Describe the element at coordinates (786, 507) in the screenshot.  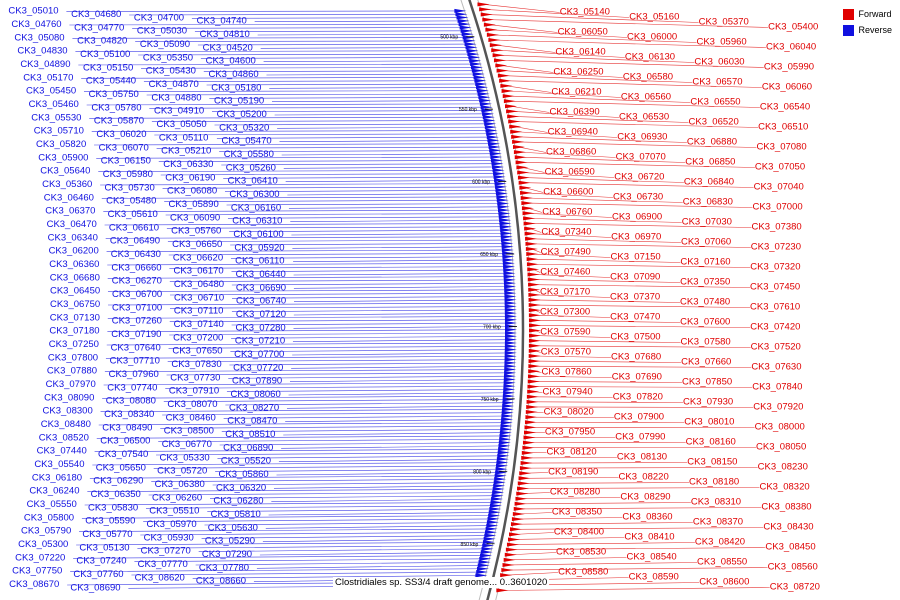
I see `gene-label: CK3_08380` at that location.